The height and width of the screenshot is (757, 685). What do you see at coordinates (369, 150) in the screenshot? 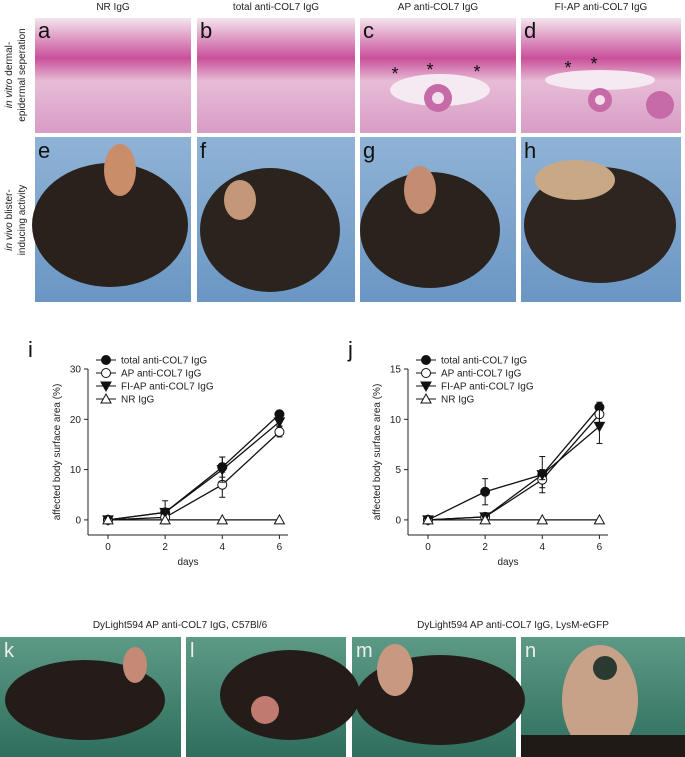
I see `panel-letter: g` at bounding box center [369, 150].